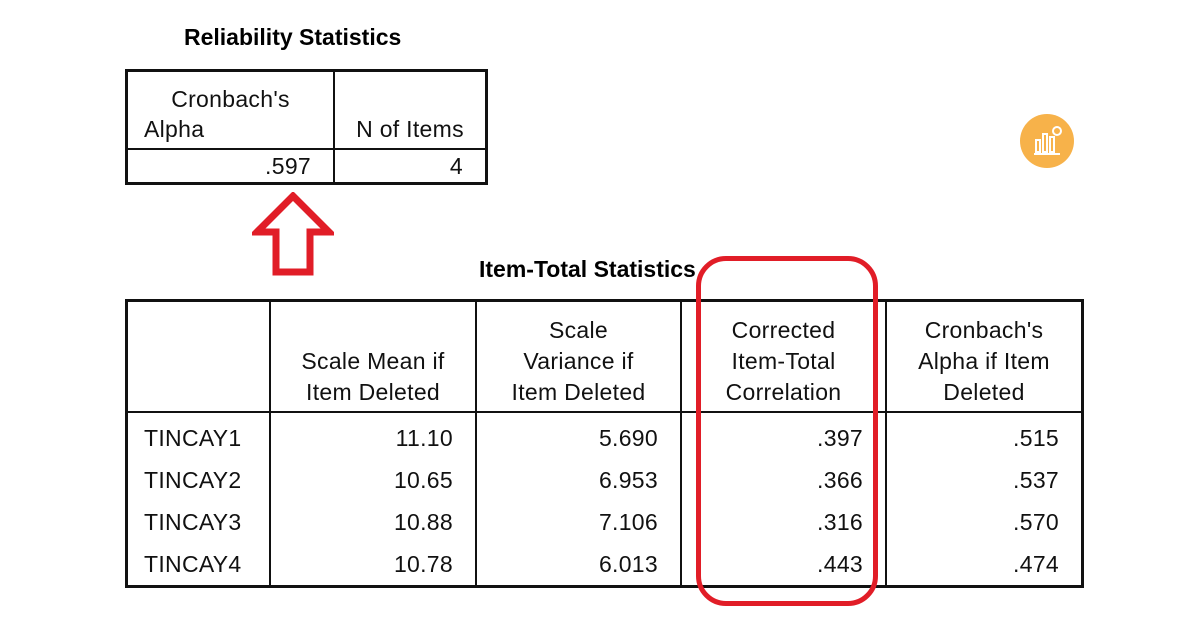 This screenshot has height=630, width=1200. I want to click on row-label: TINCAY3, so click(198, 522).